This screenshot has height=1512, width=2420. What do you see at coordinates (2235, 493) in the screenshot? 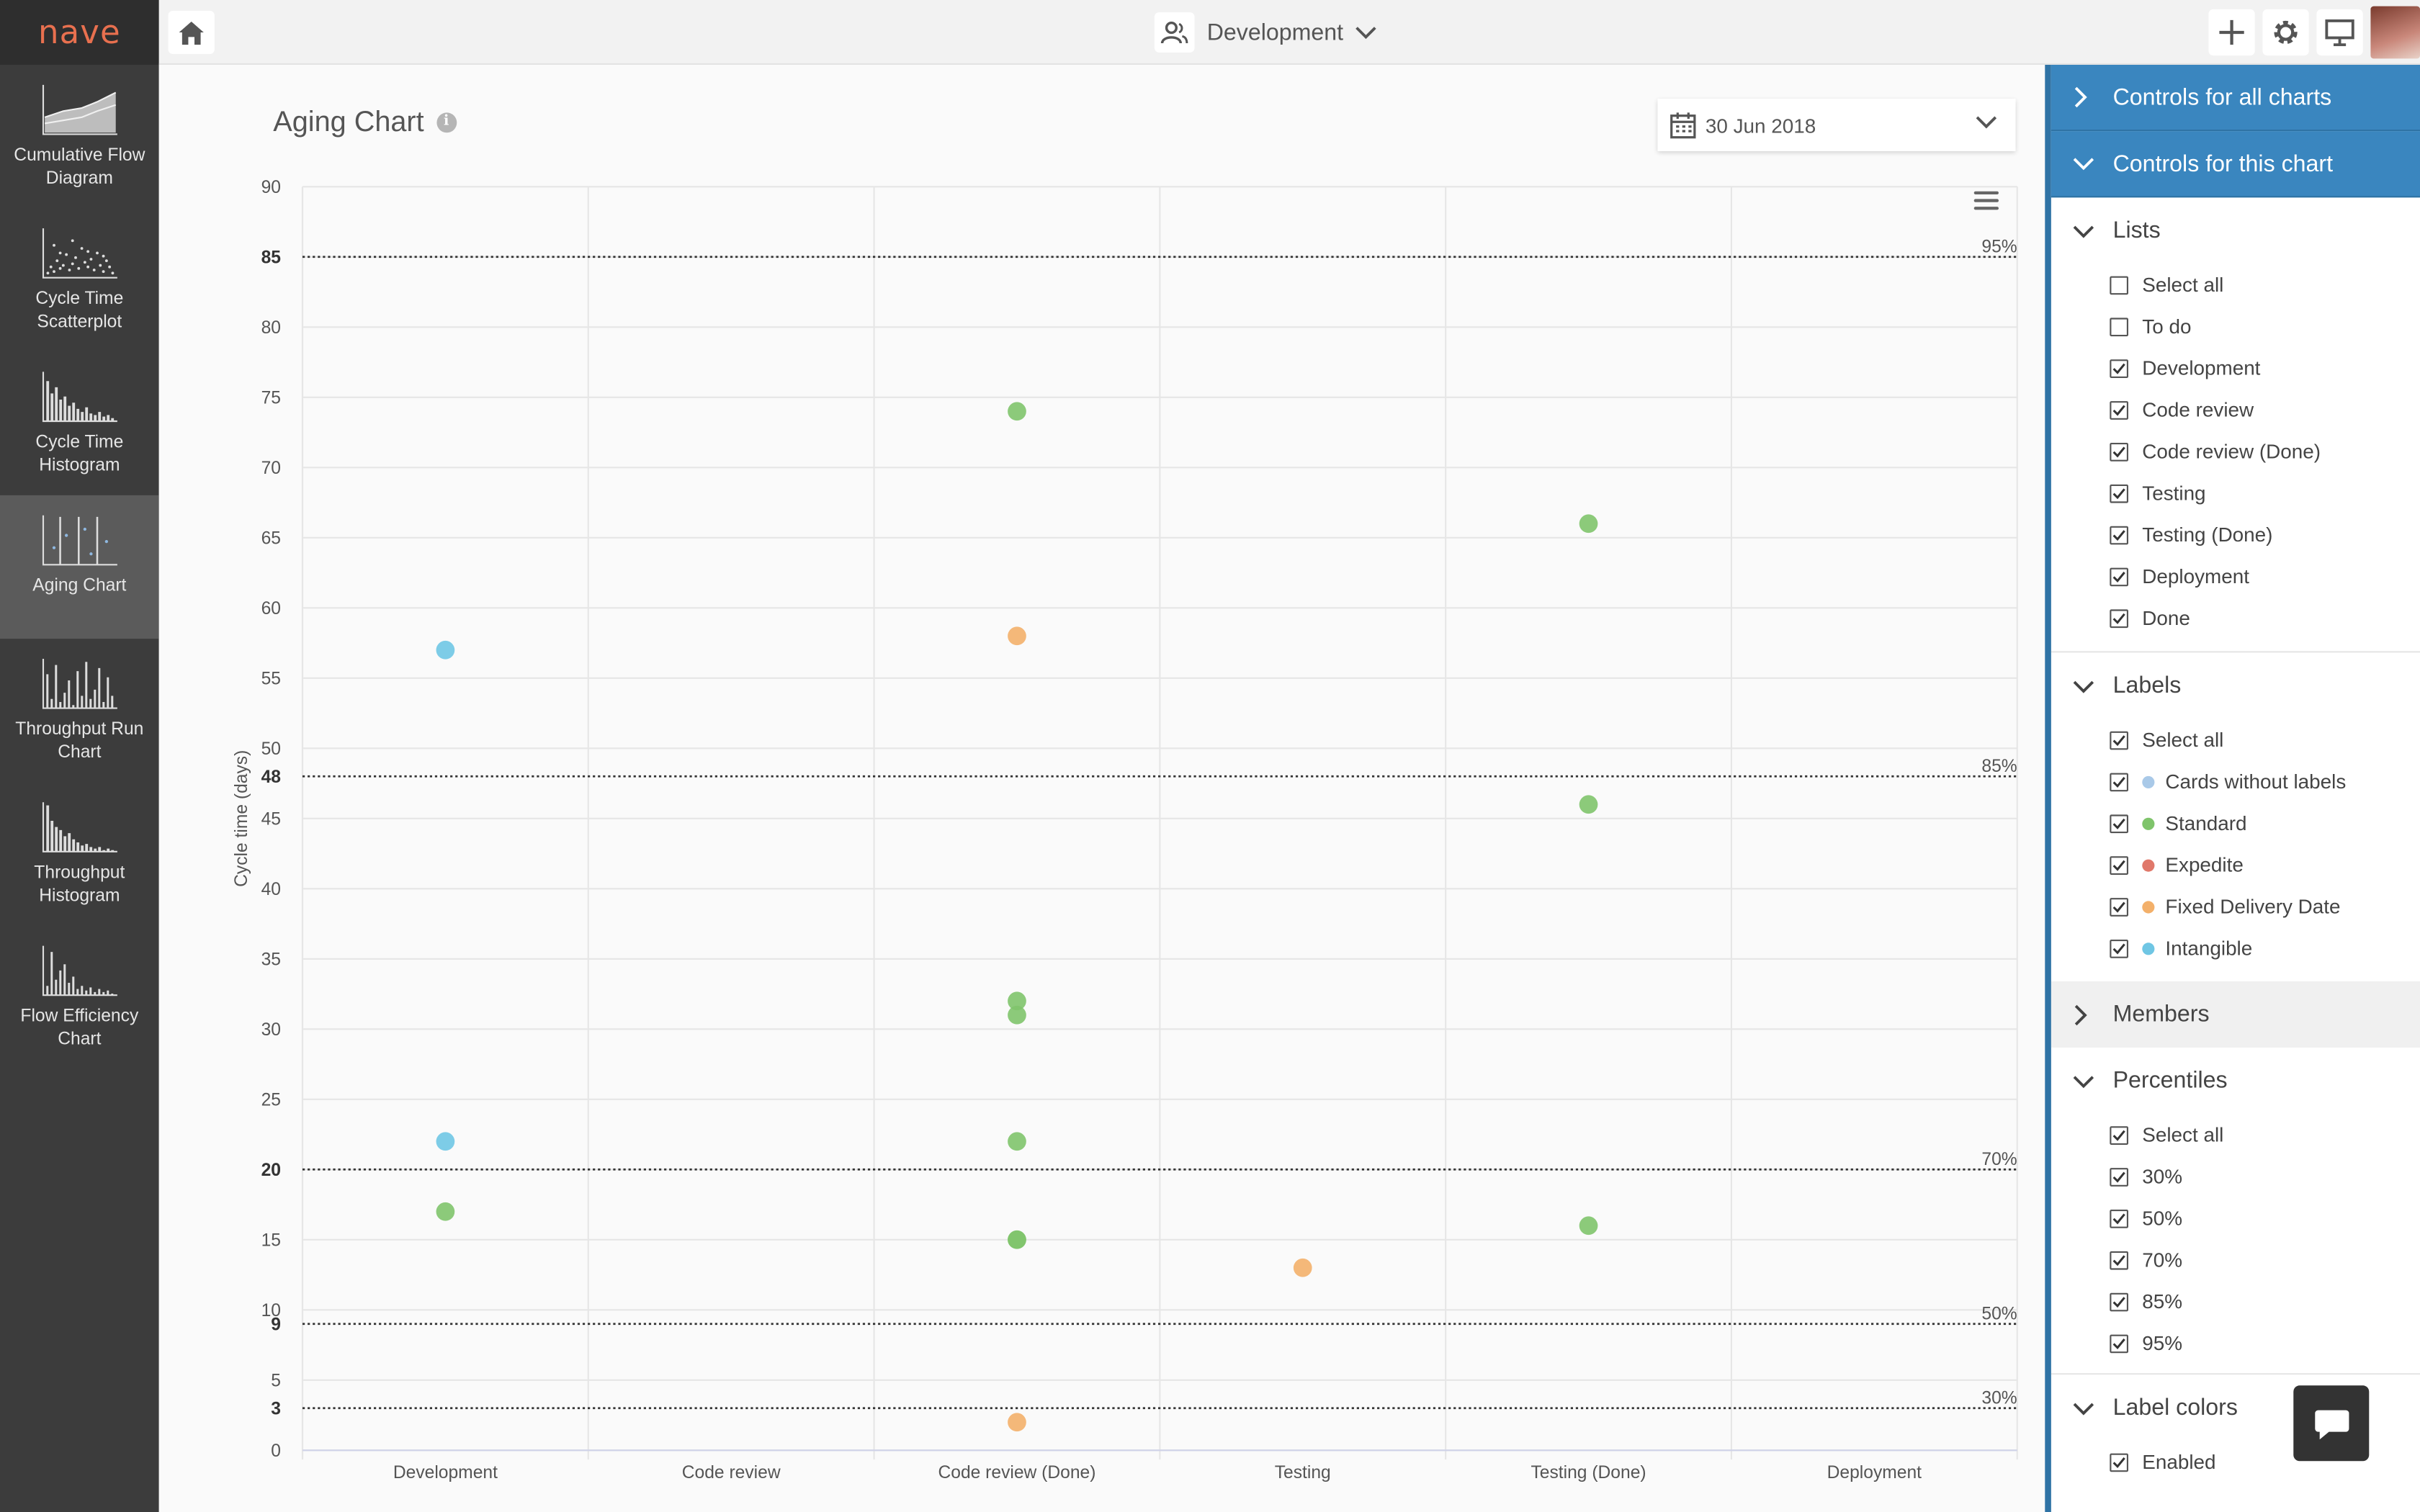
I see `list-checkbox-row: Testing` at bounding box center [2235, 493].